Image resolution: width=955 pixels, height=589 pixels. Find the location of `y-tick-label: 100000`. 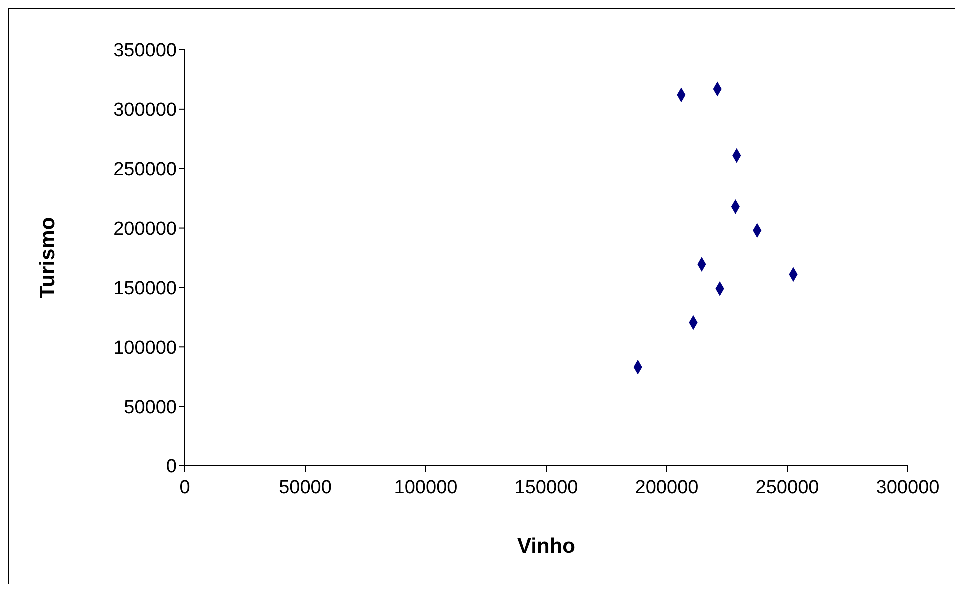

y-tick-label: 100000 is located at coordinates (145, 348).